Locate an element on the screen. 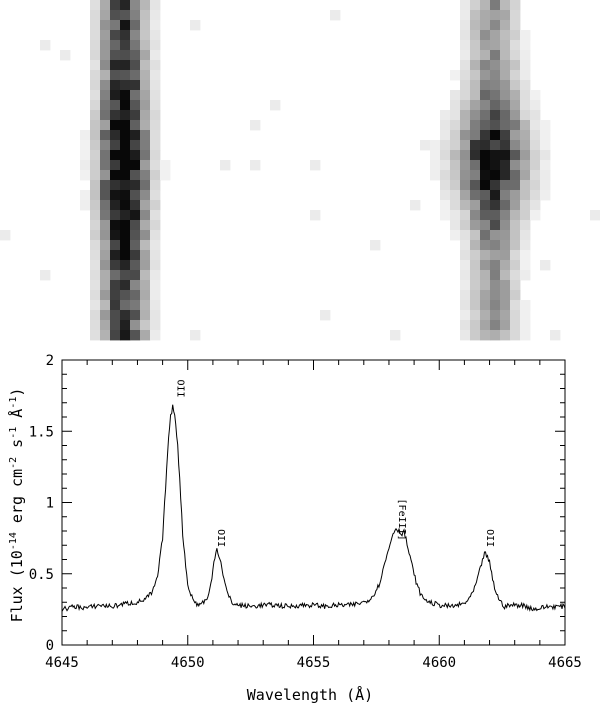  y-label-units-exp: -2 is located at coordinates (13, 463).